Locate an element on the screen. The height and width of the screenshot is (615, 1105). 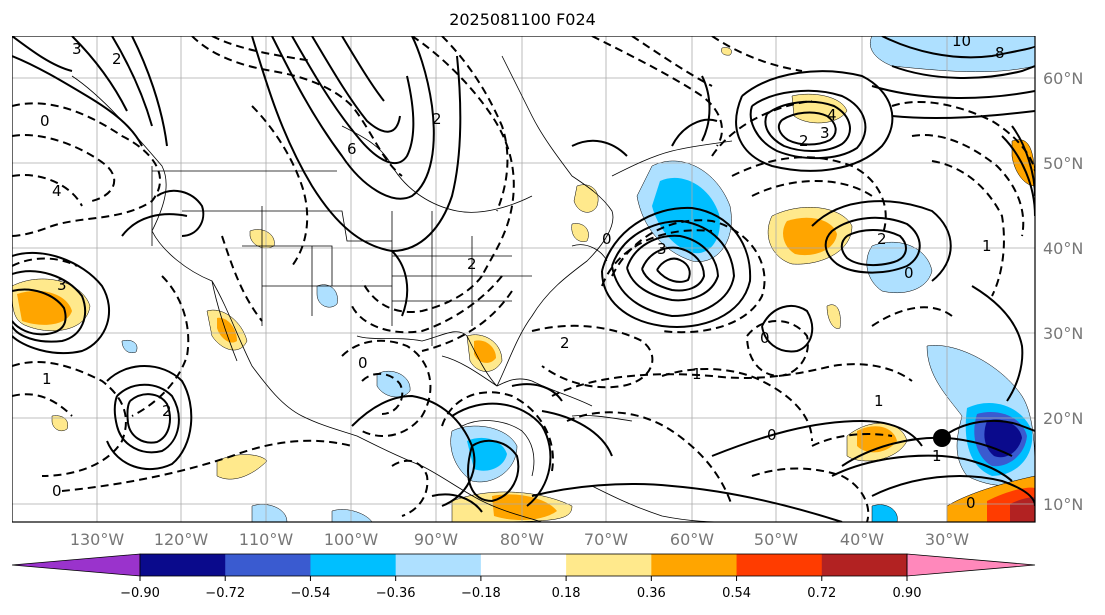
lon-label: 30°W is located at coordinates (947, 539).